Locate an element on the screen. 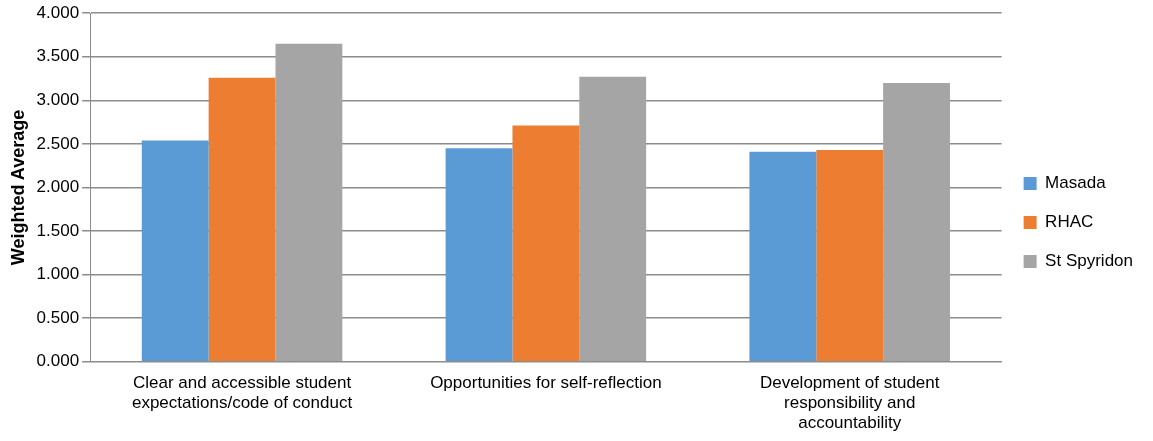 This screenshot has height=441, width=1153. legend-label: Masada is located at coordinates (1076, 183).